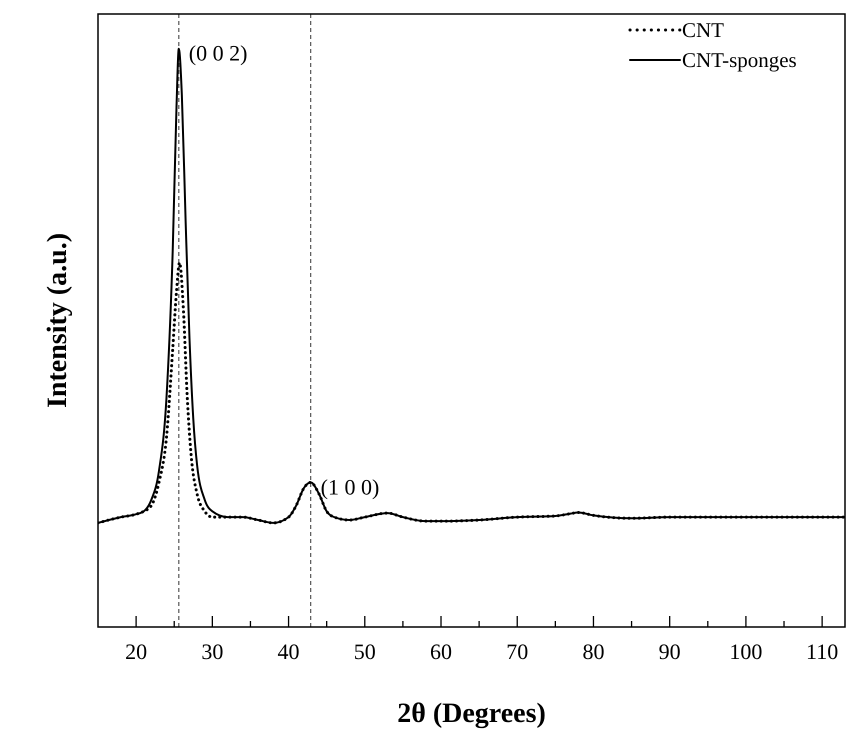  I want to click on annotation: (1 0 0), so click(350, 487).